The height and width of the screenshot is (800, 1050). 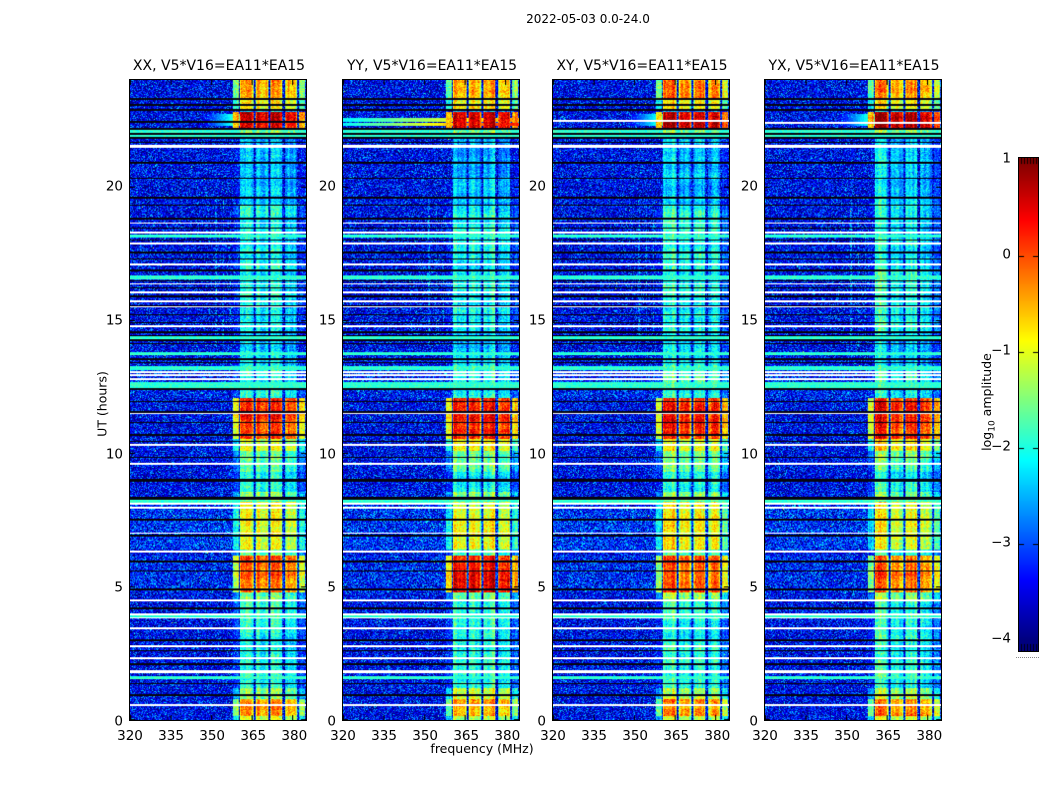 I want to click on colorbar-tick-label: 0, so click(x=1006, y=254).